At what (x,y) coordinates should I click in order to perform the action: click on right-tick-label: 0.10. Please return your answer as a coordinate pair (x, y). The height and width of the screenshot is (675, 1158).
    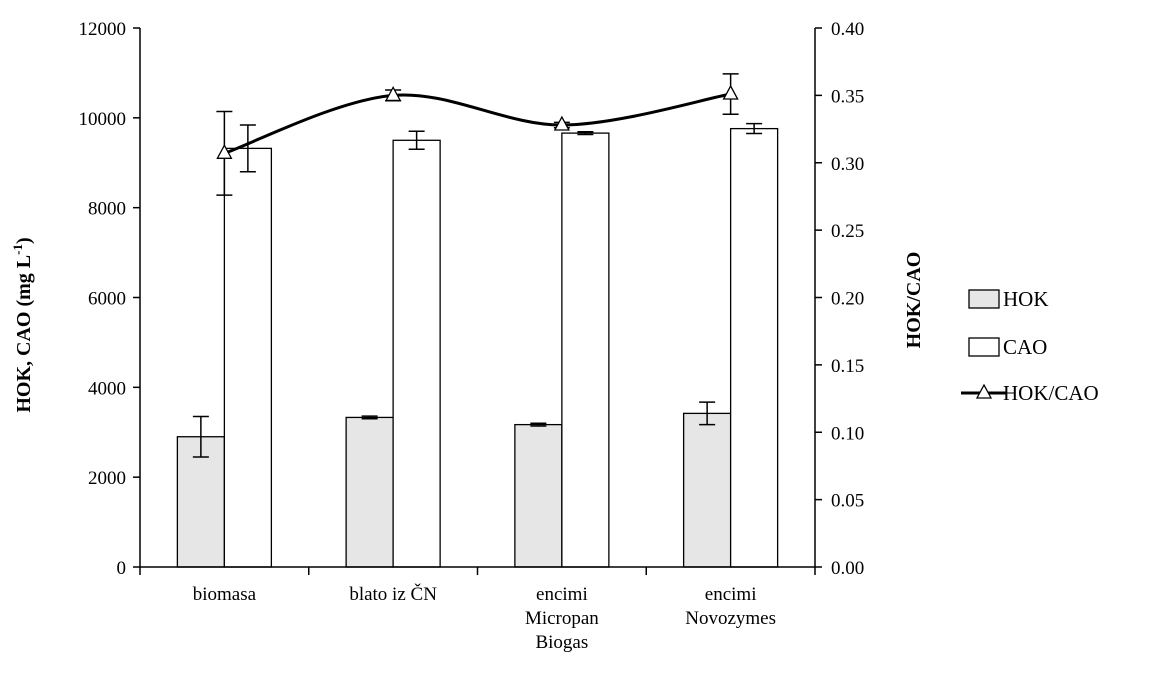
    Looking at the image, I should click on (847, 433).